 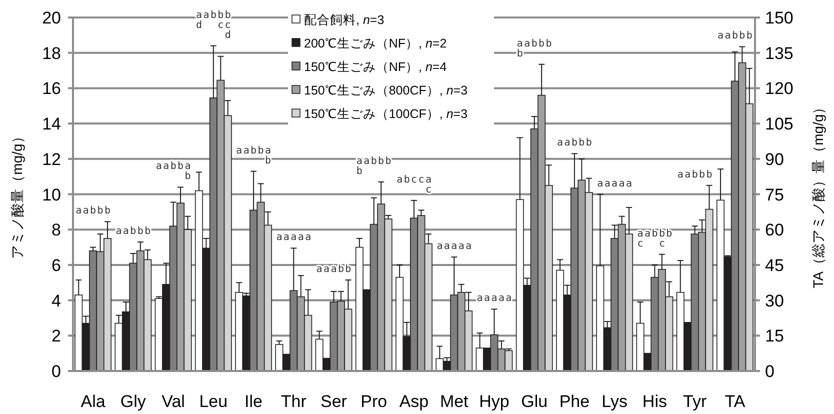 I want to click on x-tick-label: Asp, so click(x=414, y=401).